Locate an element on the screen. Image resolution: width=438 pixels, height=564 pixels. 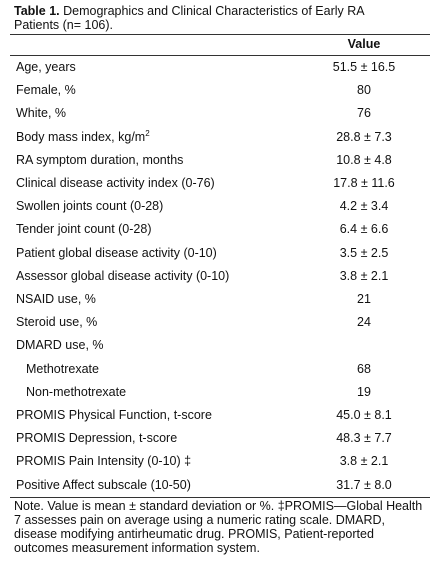
row-label: Swollen joints count (0-28) is located at coordinates (90, 206).